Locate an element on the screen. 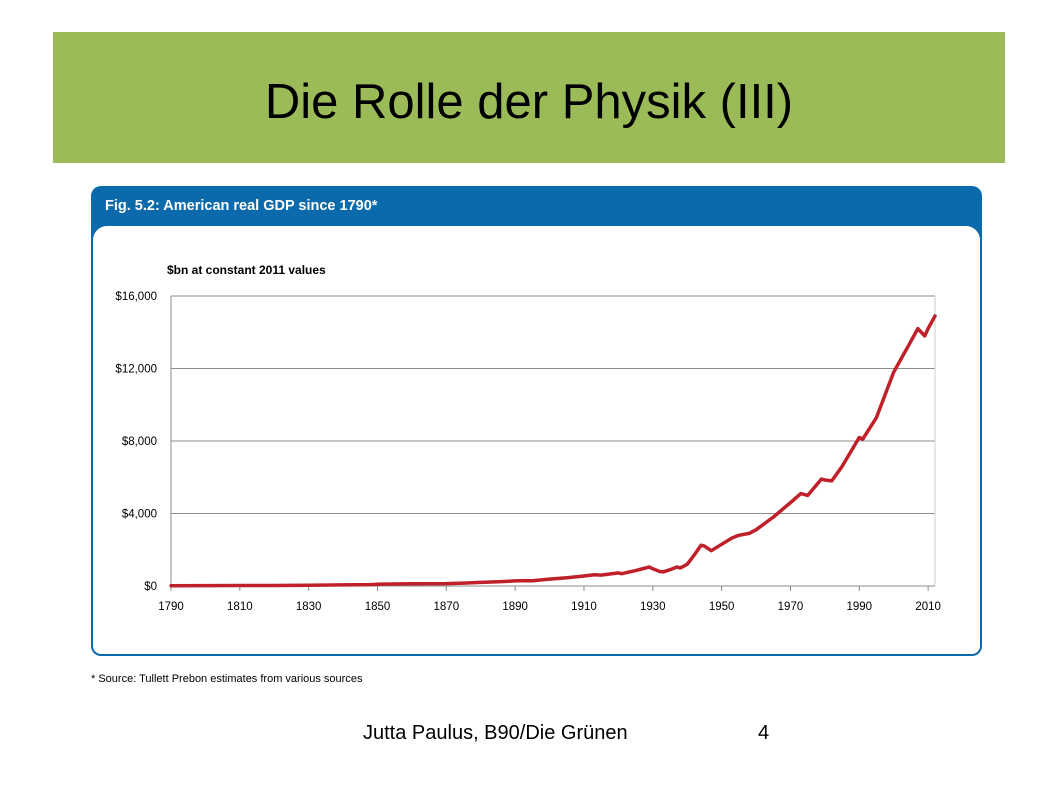 This screenshot has width=1058, height=793. y-tick-label: $8,000 is located at coordinates (139, 442).